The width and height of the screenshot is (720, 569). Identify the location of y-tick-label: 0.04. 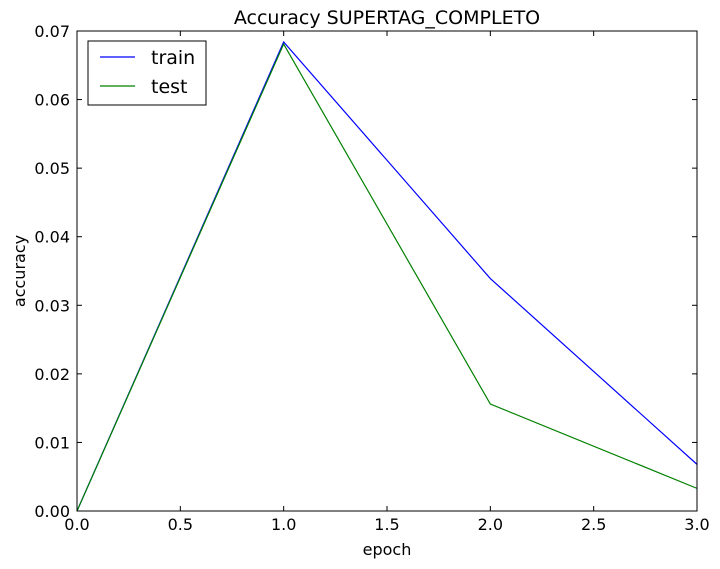
(52, 237).